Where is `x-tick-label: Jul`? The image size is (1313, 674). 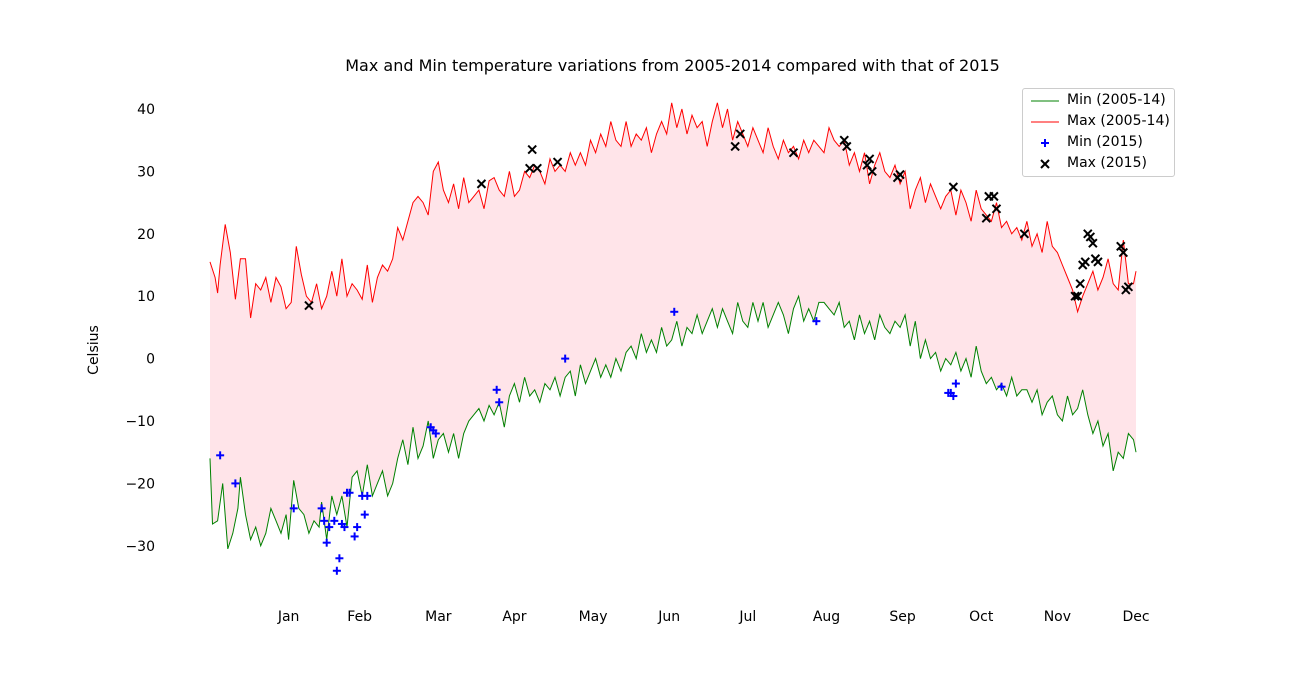 x-tick-label: Jul is located at coordinates (747, 617).